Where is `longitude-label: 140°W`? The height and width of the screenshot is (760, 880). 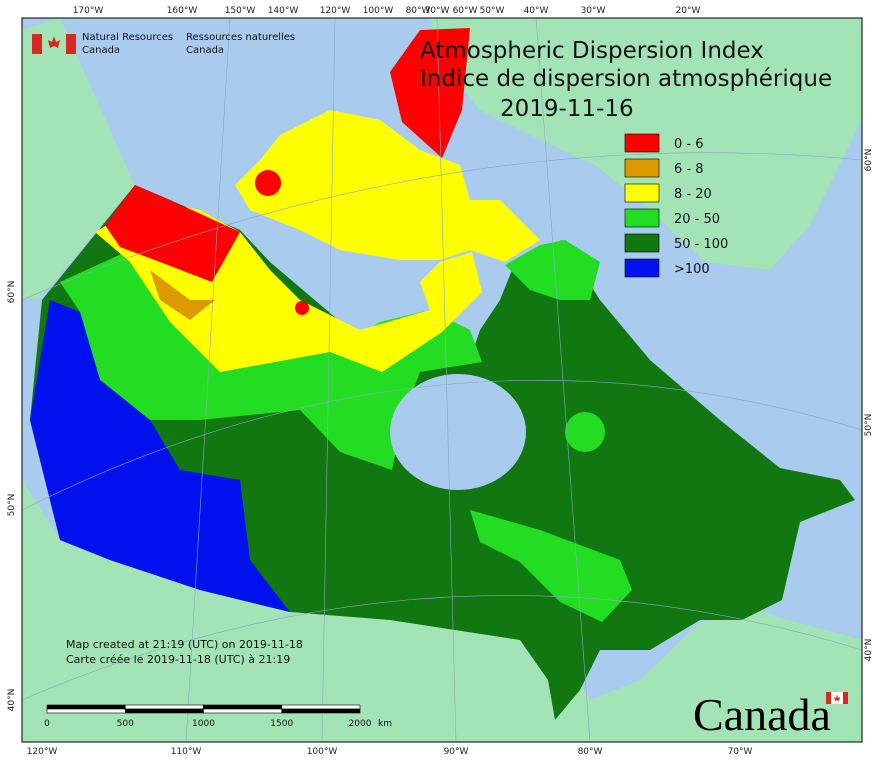 longitude-label: 140°W is located at coordinates (283, 11).